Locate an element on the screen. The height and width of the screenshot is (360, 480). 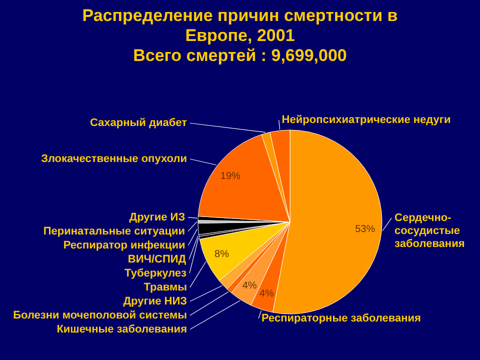
slice-label: Туберкулез is located at coordinates (156, 273).